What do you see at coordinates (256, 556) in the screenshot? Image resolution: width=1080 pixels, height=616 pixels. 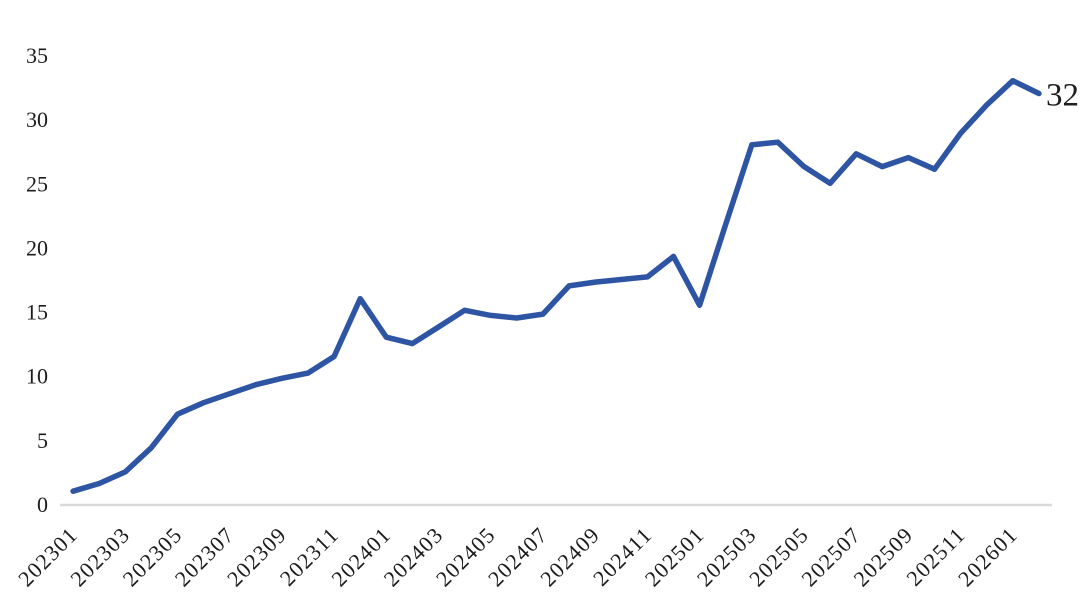 I see `x-axis-tick-label: 202309` at bounding box center [256, 556].